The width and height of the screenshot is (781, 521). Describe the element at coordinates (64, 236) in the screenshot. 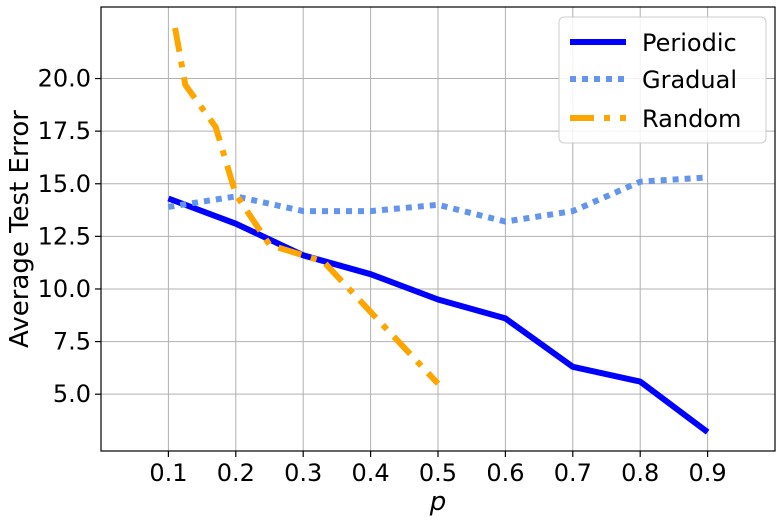

I see `y-tick-label: 12.5` at that location.